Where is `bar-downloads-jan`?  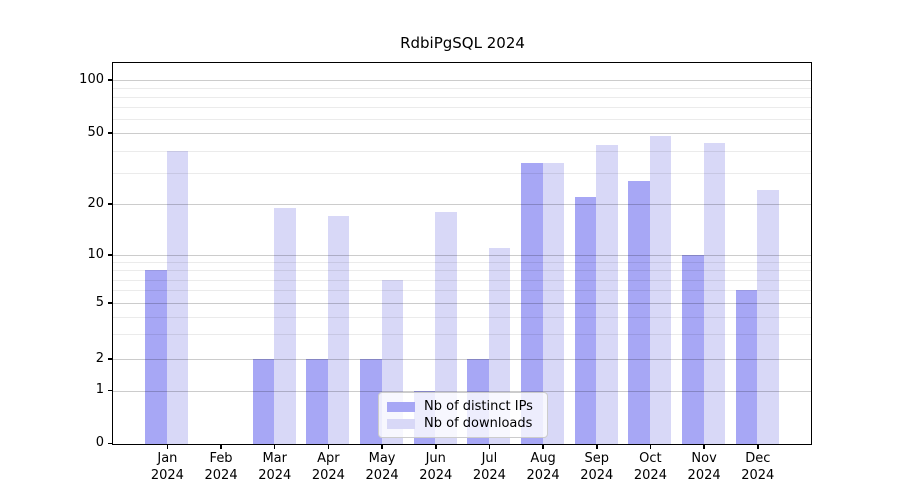 bar-downloads-jan is located at coordinates (177, 297).